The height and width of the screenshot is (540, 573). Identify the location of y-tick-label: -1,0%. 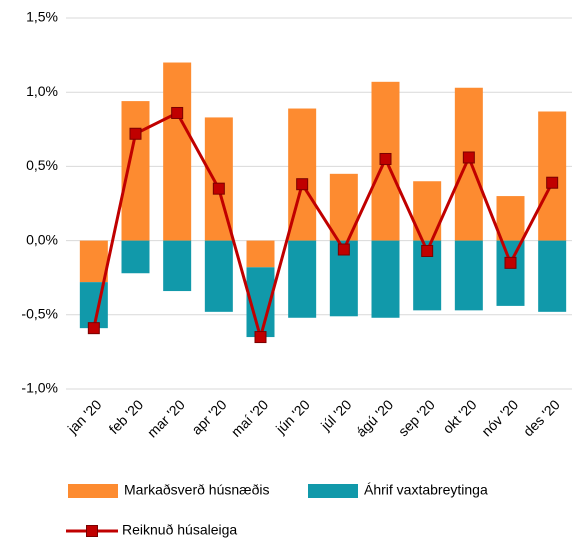
(39, 388).